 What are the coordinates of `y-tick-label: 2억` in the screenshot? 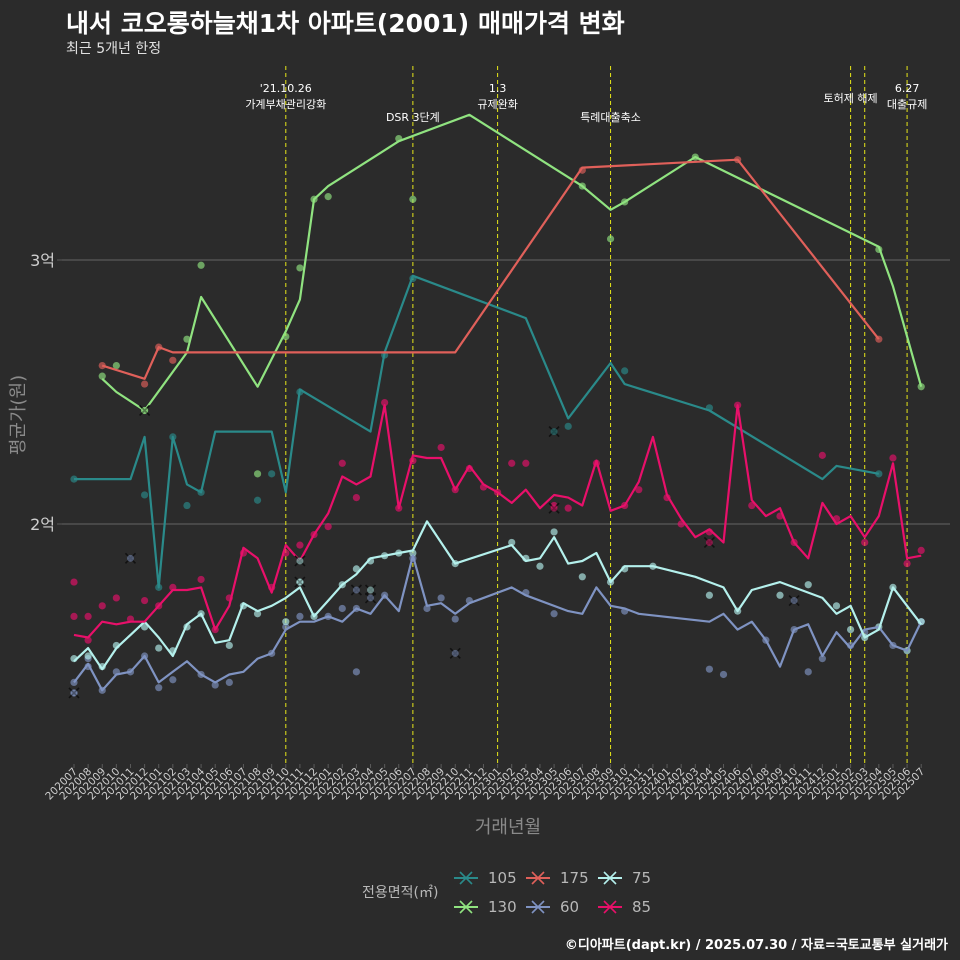 It's located at (42, 524).